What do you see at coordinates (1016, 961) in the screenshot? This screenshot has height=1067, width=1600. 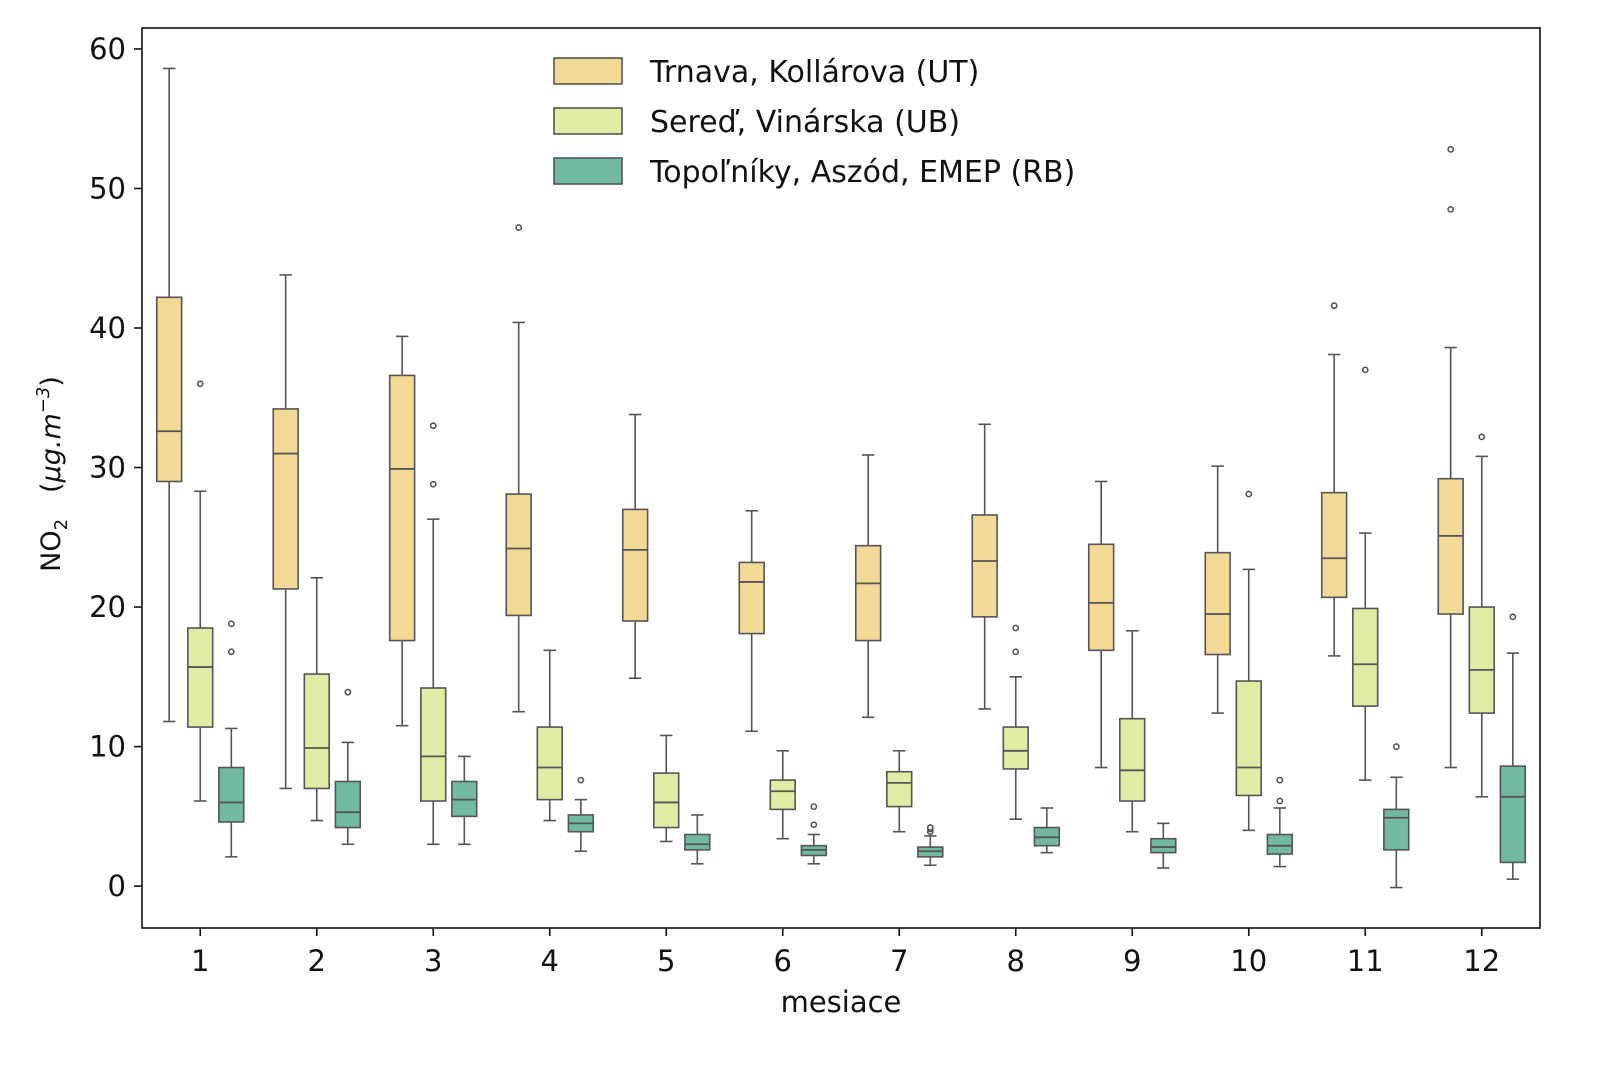 I see `x-tick-label: 8` at bounding box center [1016, 961].